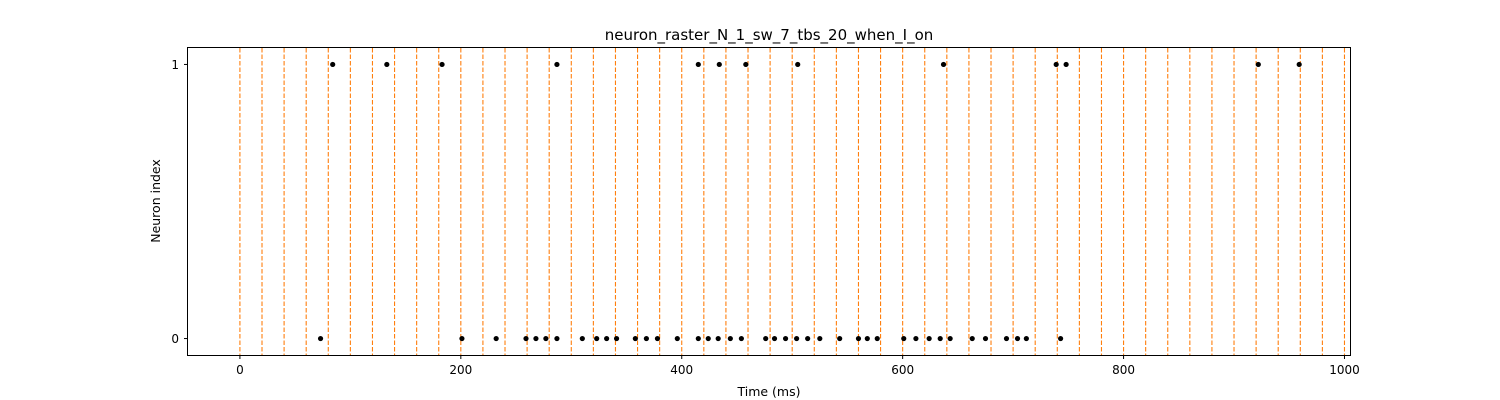 Image resolution: width=1500 pixels, height=400 pixels. I want to click on x-tick-label-3: 600, so click(902, 370).